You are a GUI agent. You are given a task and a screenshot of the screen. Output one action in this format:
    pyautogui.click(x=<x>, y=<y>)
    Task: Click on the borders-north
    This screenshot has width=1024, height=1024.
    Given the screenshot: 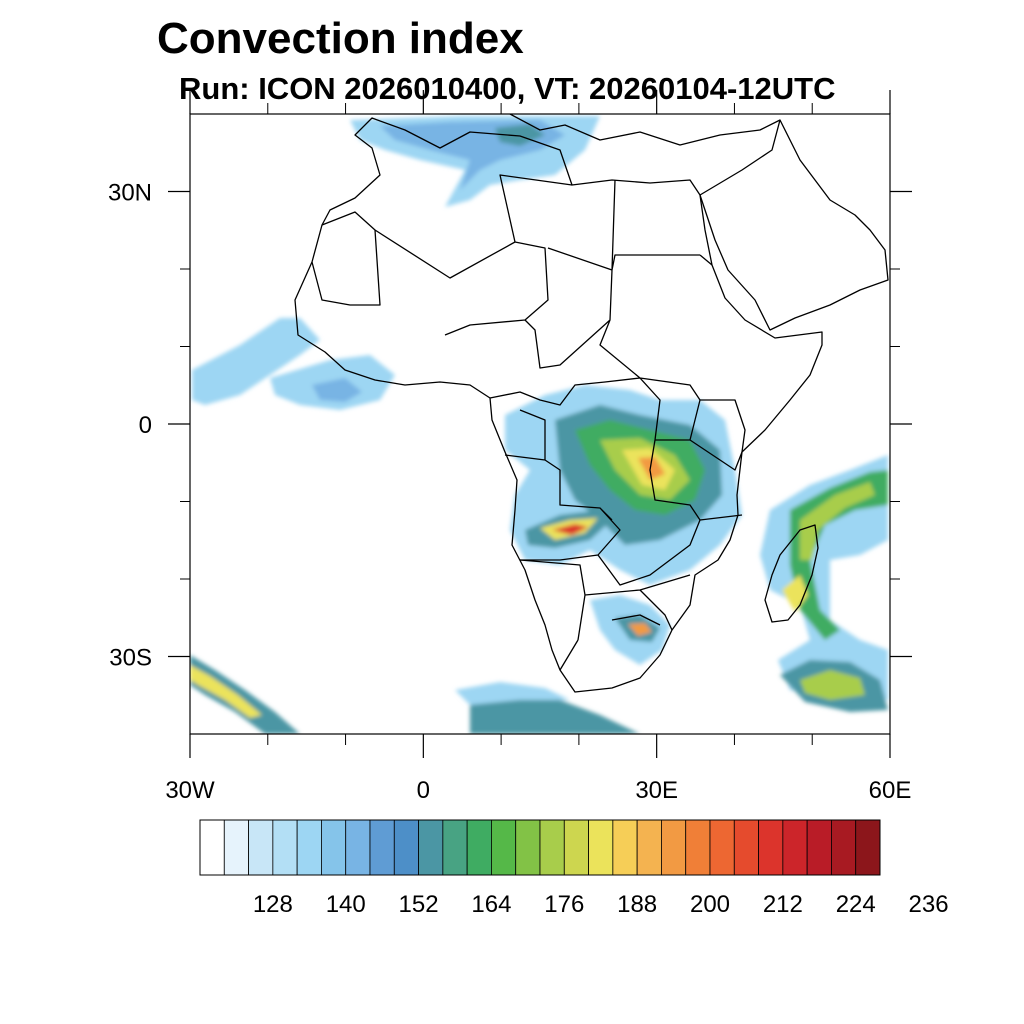 What is the action you would take?
    pyautogui.click(x=512, y=287)
    